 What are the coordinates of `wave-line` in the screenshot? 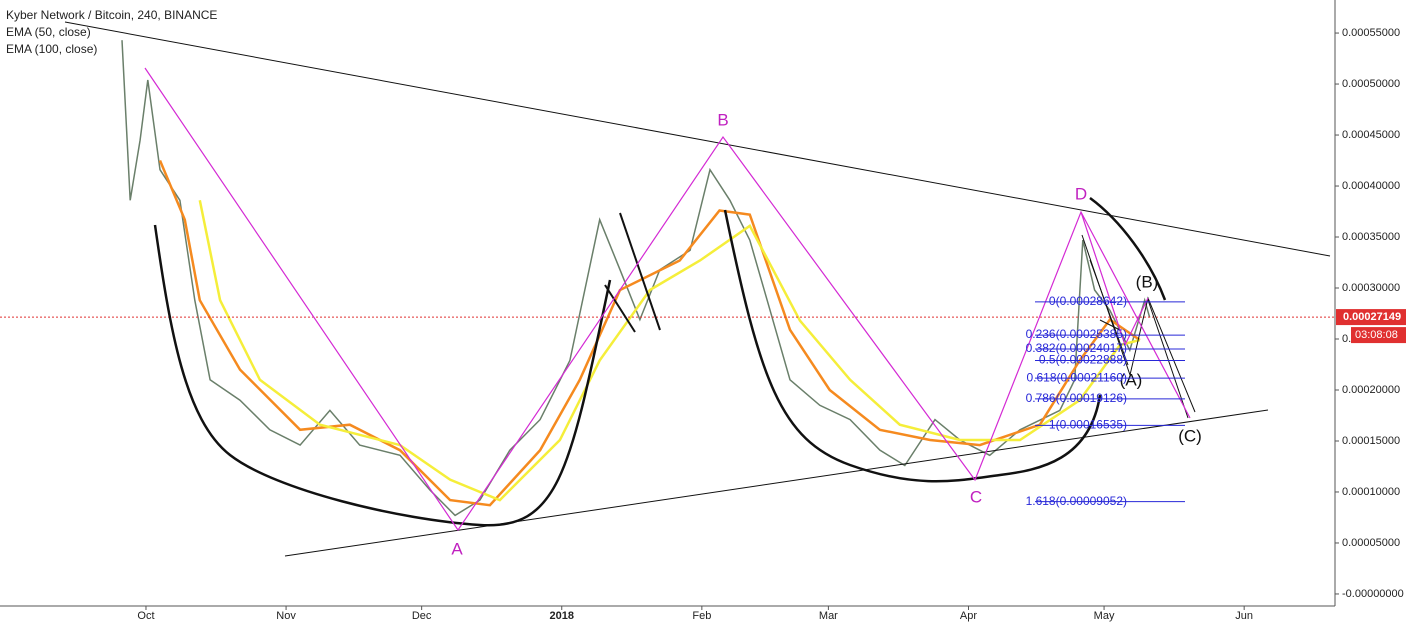 It's located at (1139, 339).